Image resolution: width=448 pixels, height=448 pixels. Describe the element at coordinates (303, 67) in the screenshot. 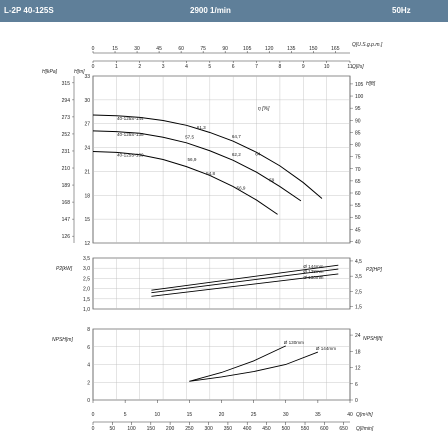

I see `ls-tick-label: 9` at that location.